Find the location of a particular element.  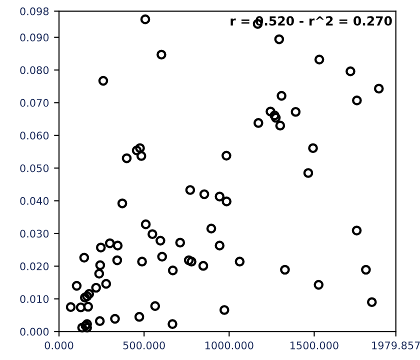

y-tick-label: 0.020 is located at coordinates (34, 266).